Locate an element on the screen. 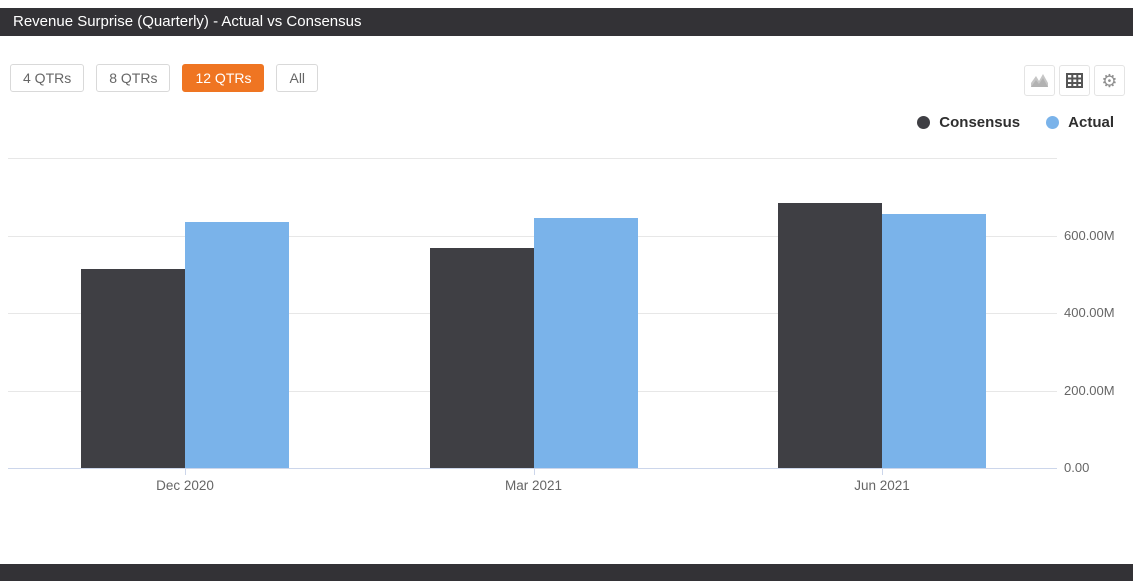 The image size is (1138, 586). area-chart-view-button is located at coordinates (1039, 80).